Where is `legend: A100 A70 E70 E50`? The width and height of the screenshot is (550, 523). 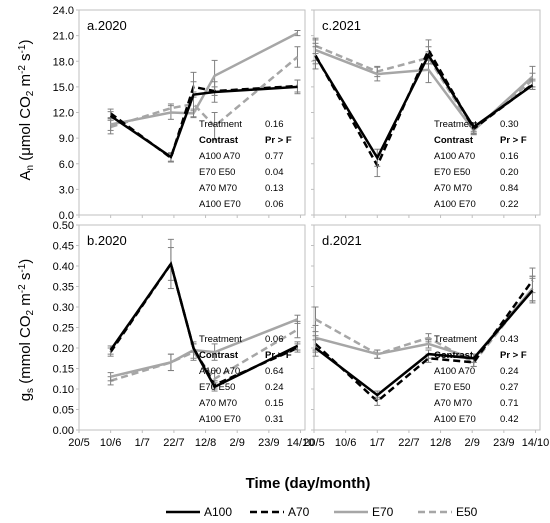 legend: A100 A70 E70 E50 is located at coordinates (322, 512).